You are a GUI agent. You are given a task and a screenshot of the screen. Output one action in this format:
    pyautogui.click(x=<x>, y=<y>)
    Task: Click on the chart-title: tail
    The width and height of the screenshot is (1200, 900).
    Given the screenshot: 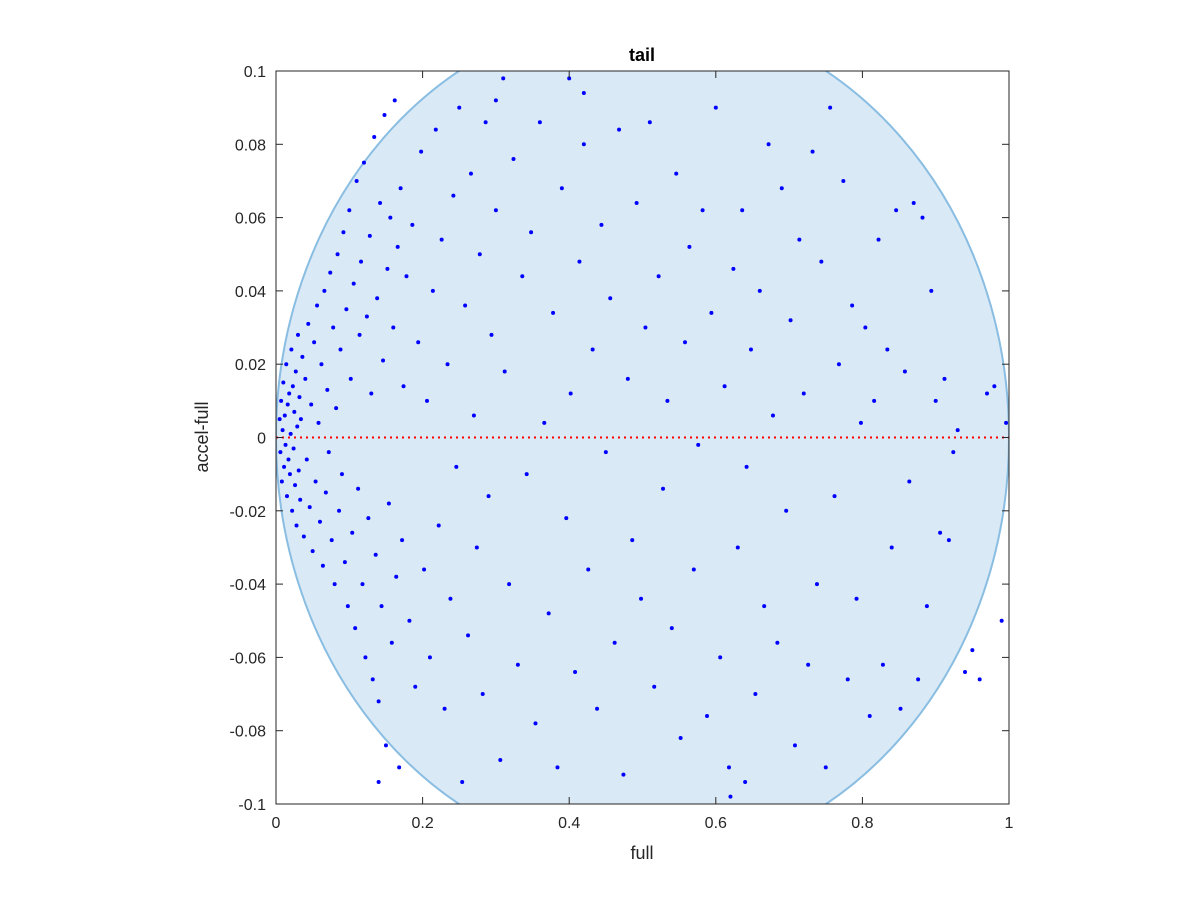 What is the action you would take?
    pyautogui.click(x=642, y=55)
    